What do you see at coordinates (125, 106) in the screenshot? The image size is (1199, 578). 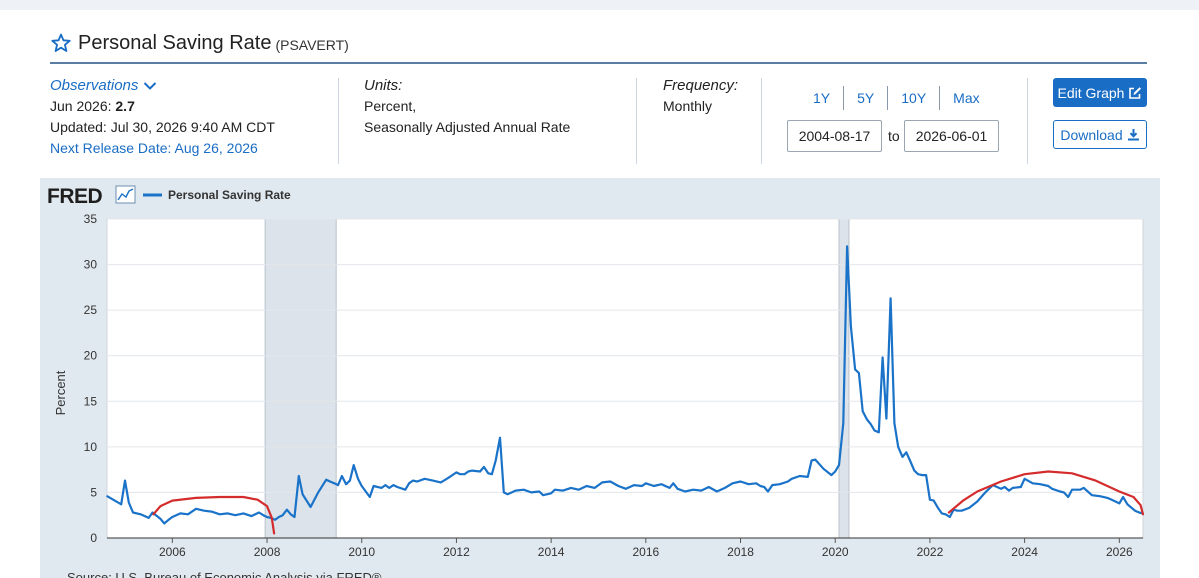 I see `latest-value: 2.7` at bounding box center [125, 106].